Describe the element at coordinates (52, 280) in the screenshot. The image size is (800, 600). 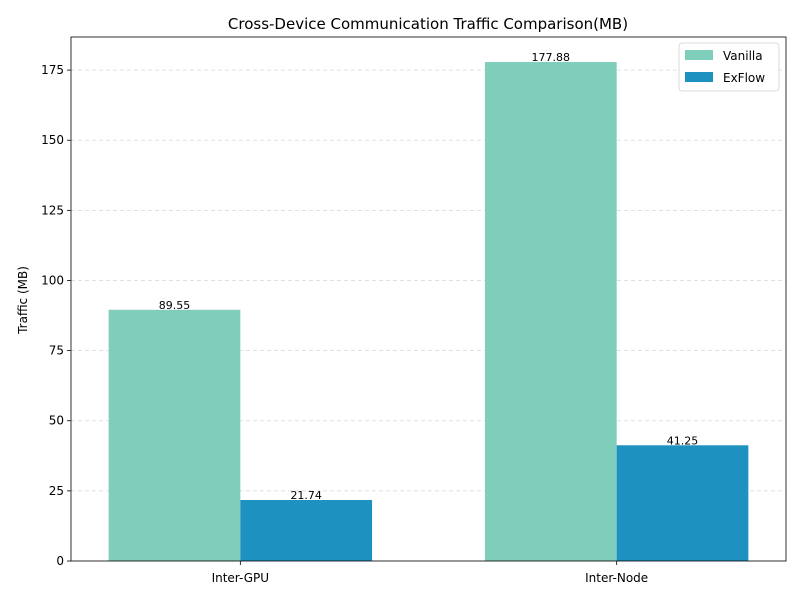
I see `y-tick-label: 100` at that location.